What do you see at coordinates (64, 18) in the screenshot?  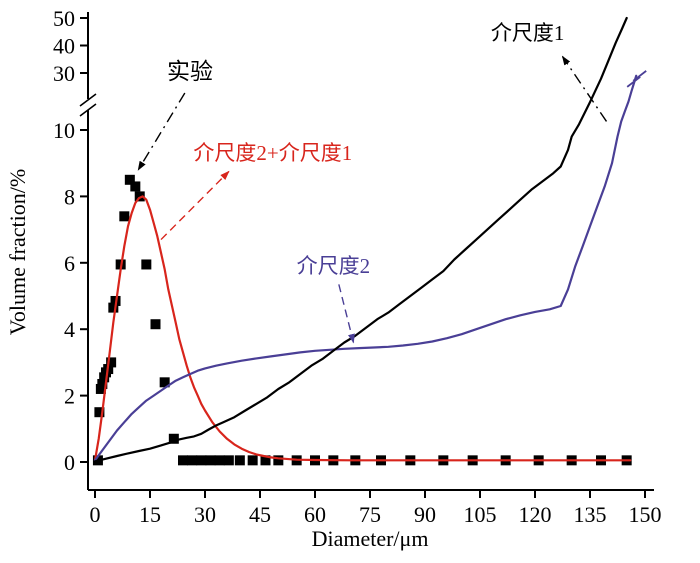 I see `y-tick-label: 50` at bounding box center [64, 18].